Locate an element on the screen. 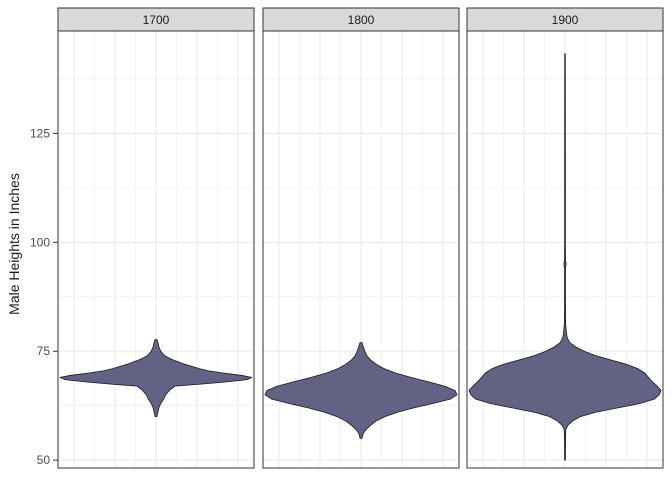 Image resolution: width=672 pixels, height=485 pixels. y-tick-label: 50 is located at coordinates (44, 460).